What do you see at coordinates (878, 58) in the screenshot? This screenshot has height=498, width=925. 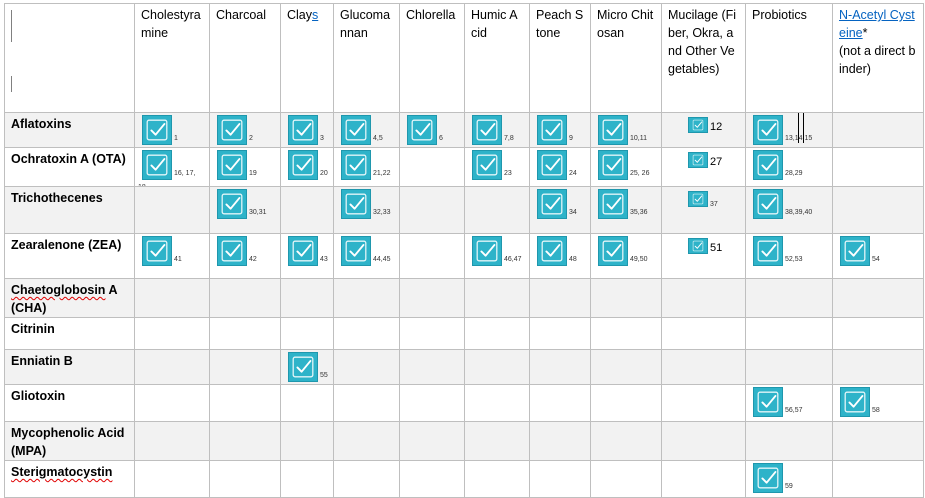 I see `column-header: N-Acetyl Cysteine* (not a direct binder)` at bounding box center [878, 58].